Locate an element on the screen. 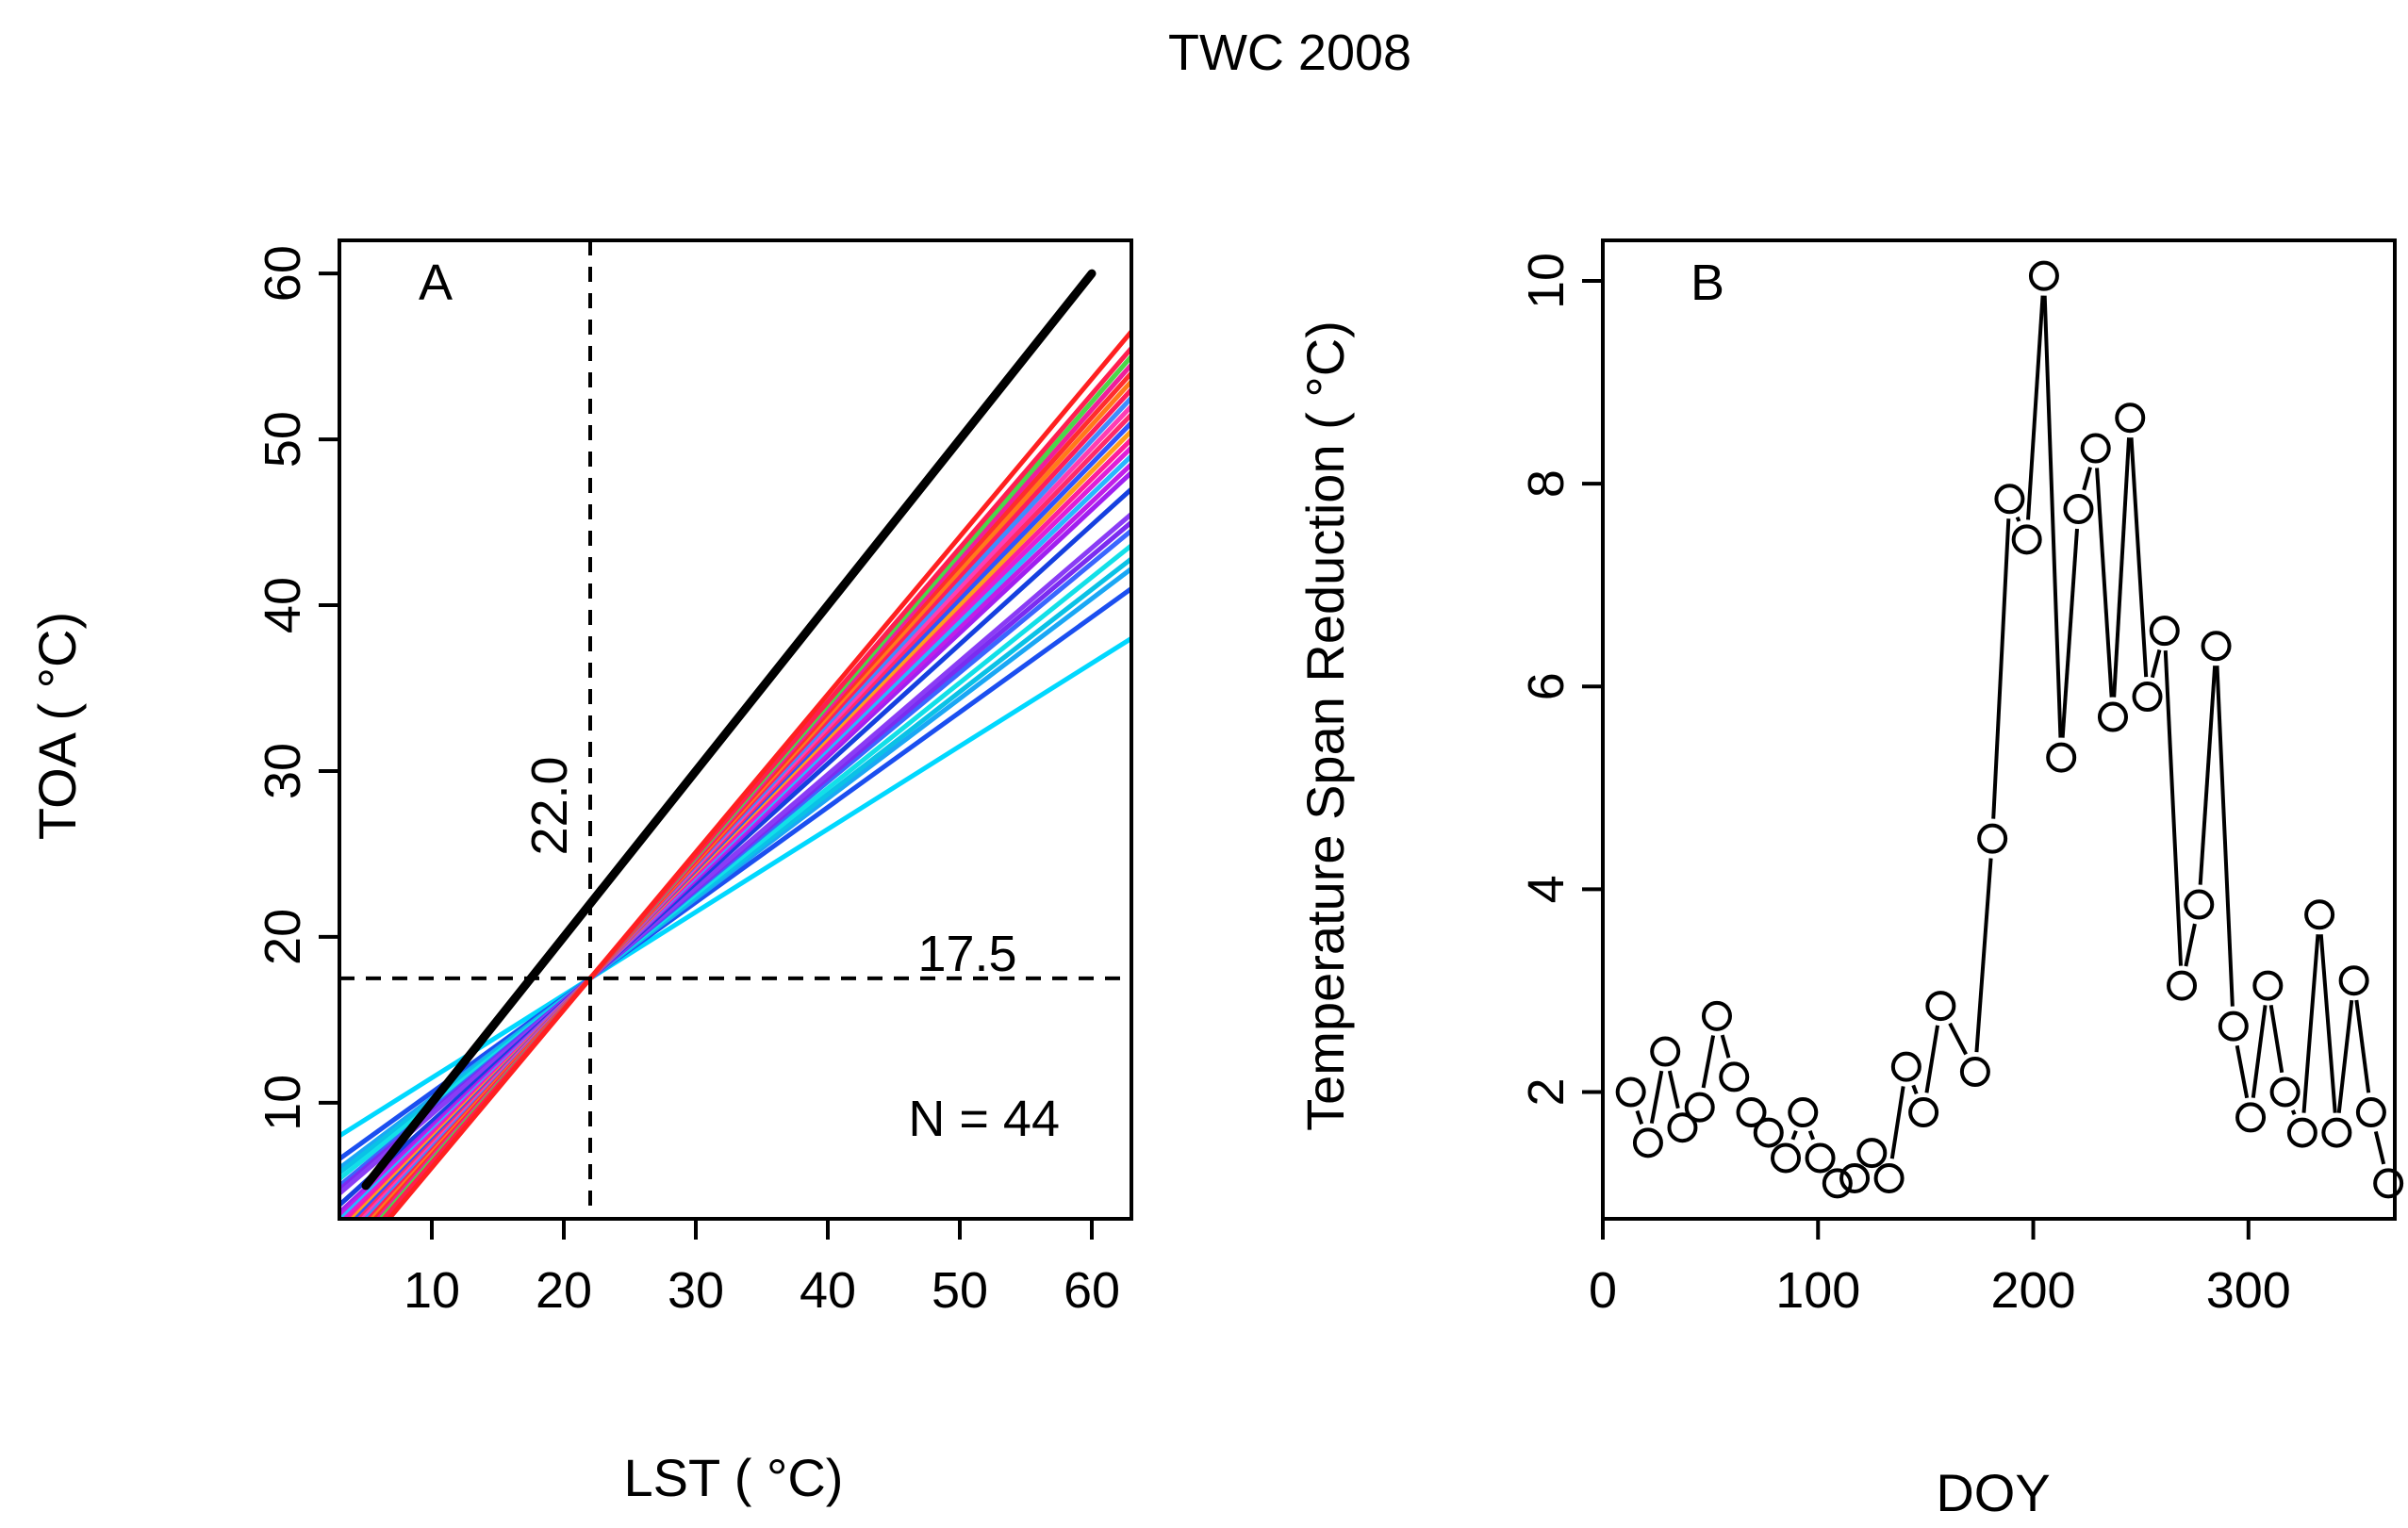 The width and height of the screenshot is (2408, 1528). figure-title: TWC 2008 is located at coordinates (1289, 53).